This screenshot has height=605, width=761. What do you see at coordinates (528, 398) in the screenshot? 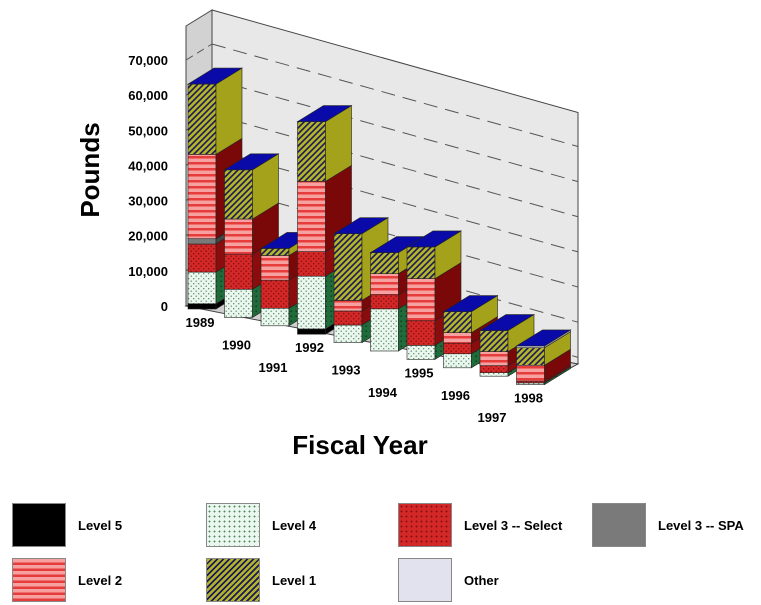
I see `x-tick-label: 1998` at bounding box center [528, 398].